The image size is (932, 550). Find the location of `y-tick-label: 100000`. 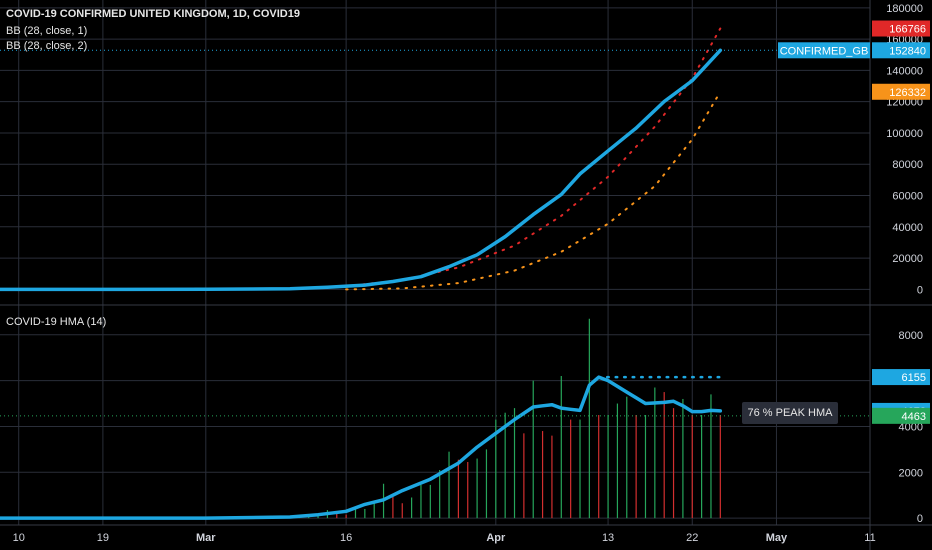

y-tick-label: 100000 is located at coordinates (904, 134).